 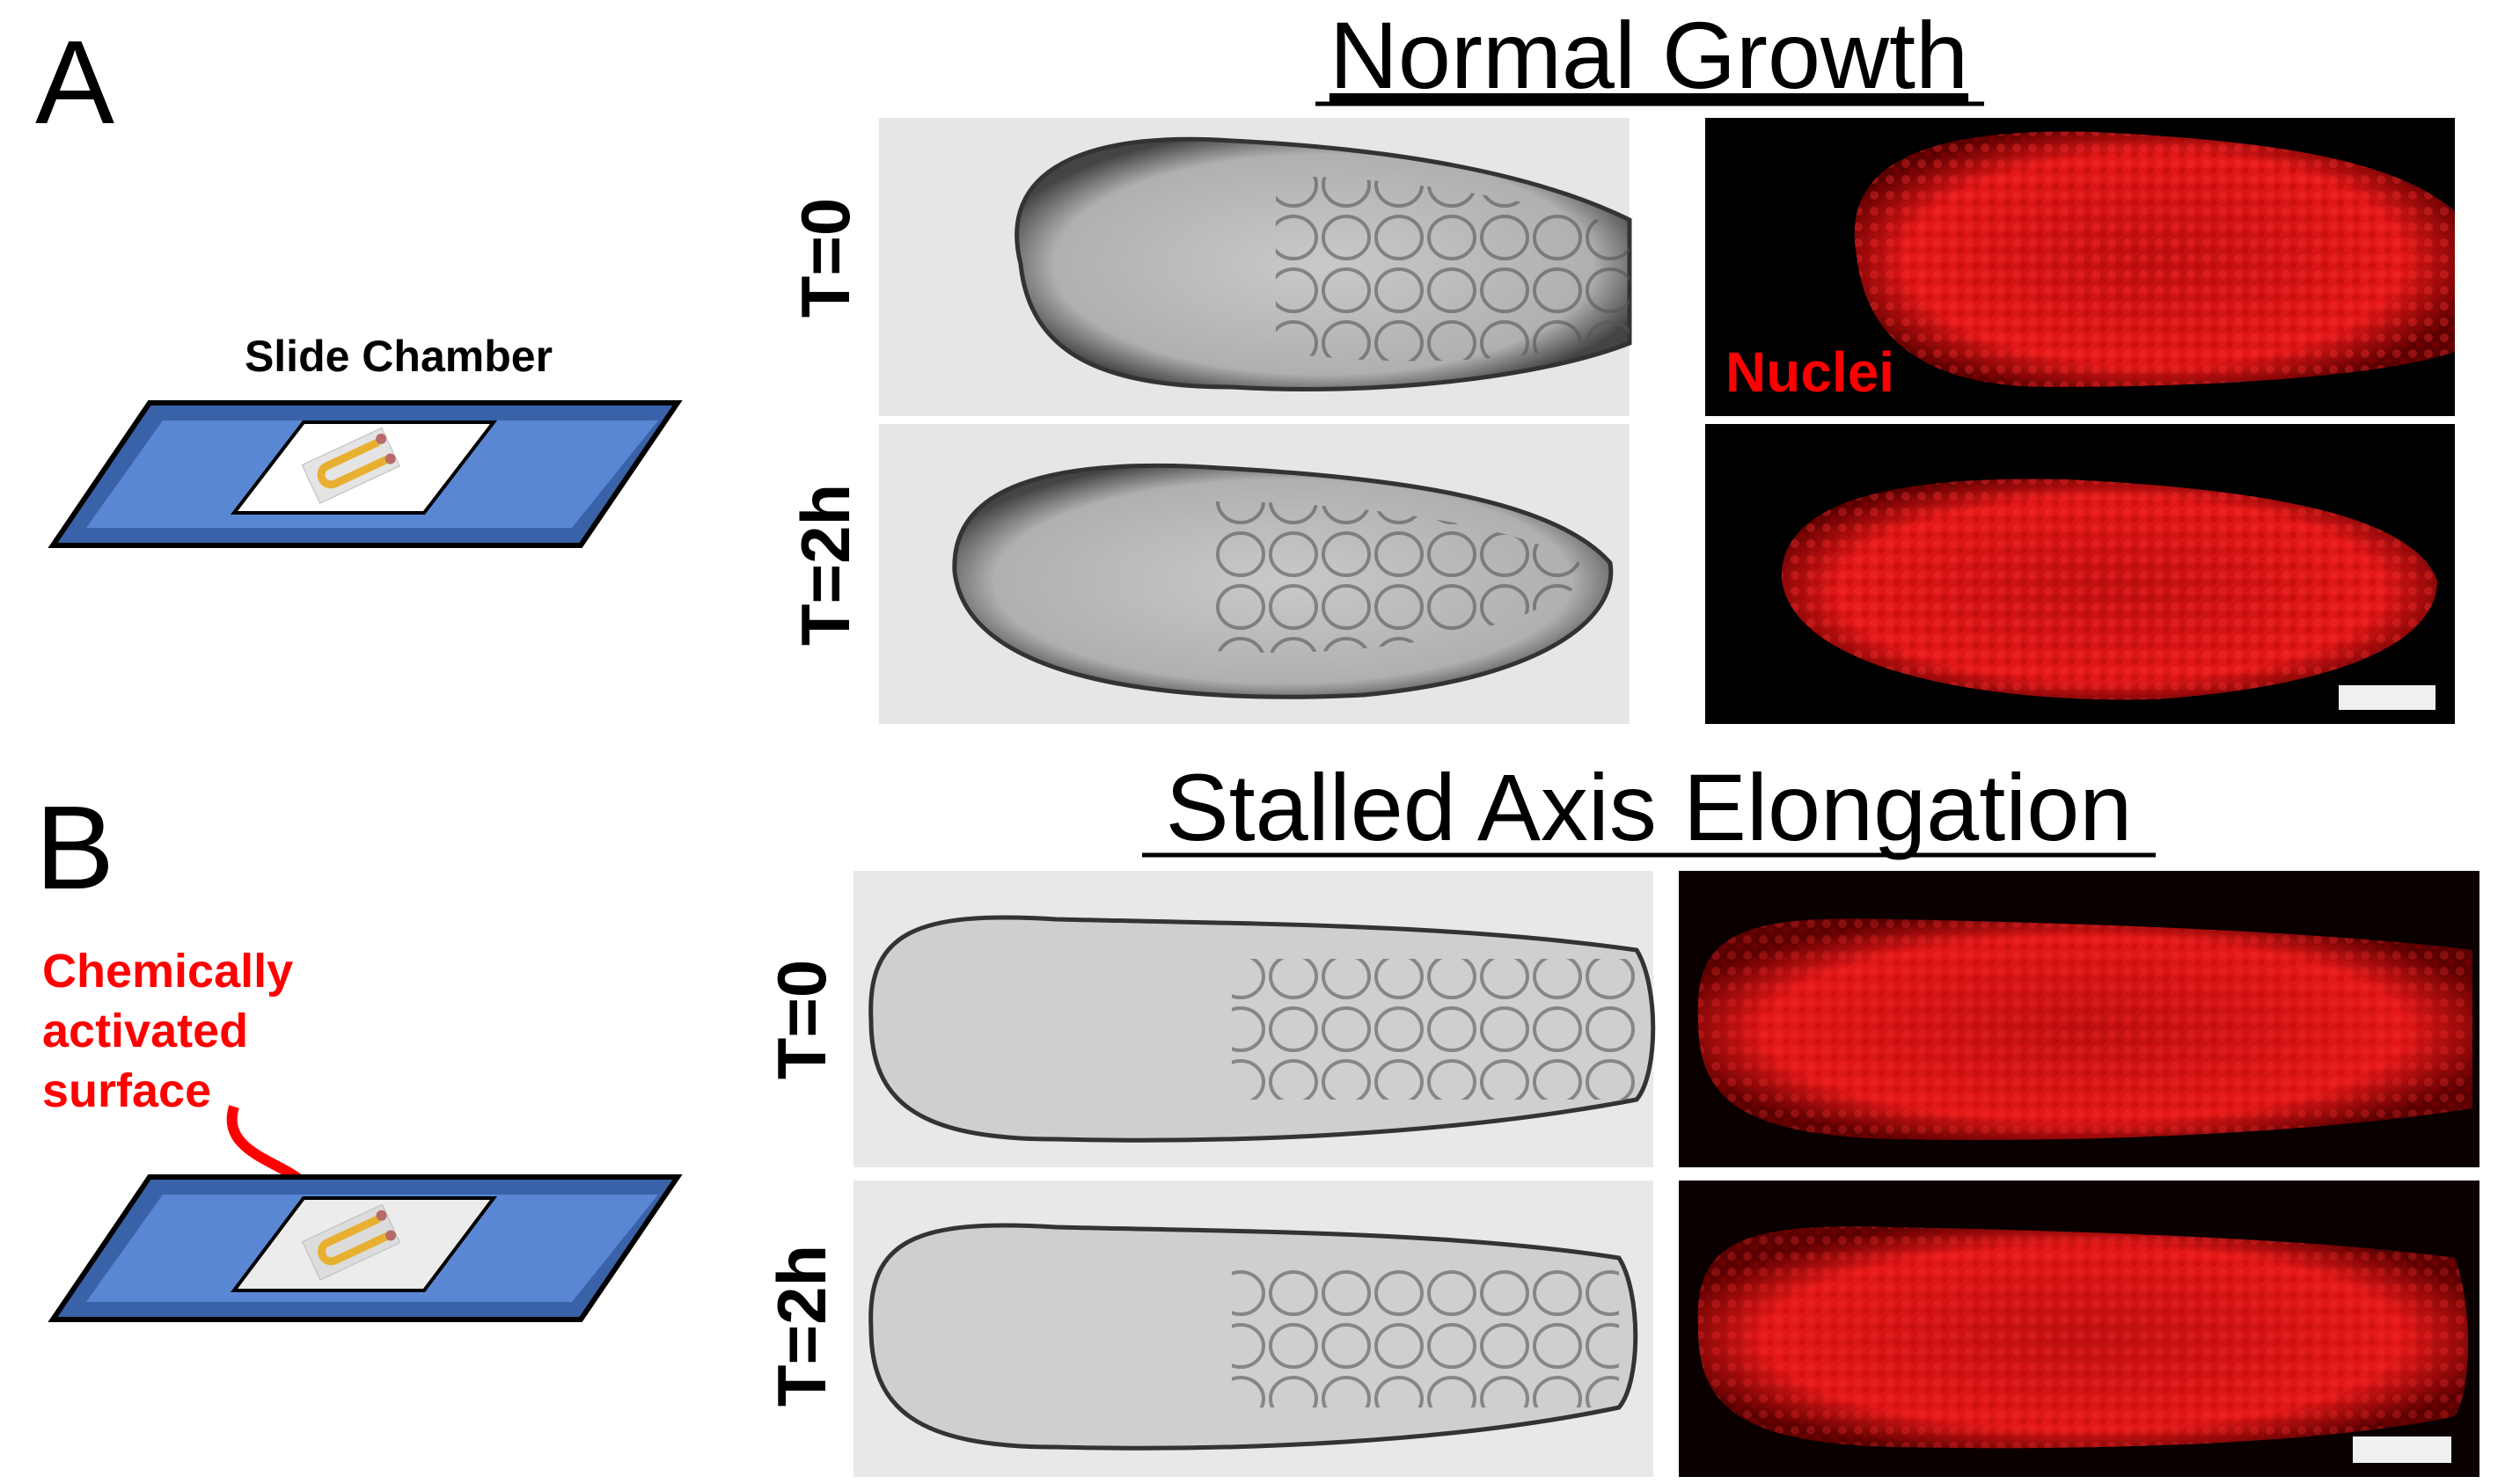 I want to click on time-label-a-t0: T=0, so click(x=826, y=258).